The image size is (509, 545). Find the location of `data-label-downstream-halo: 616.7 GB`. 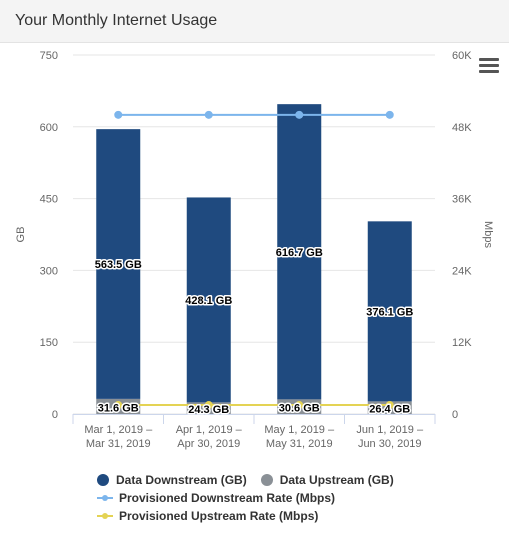

data-label-downstream-halo: 616.7 GB is located at coordinates (299, 253).